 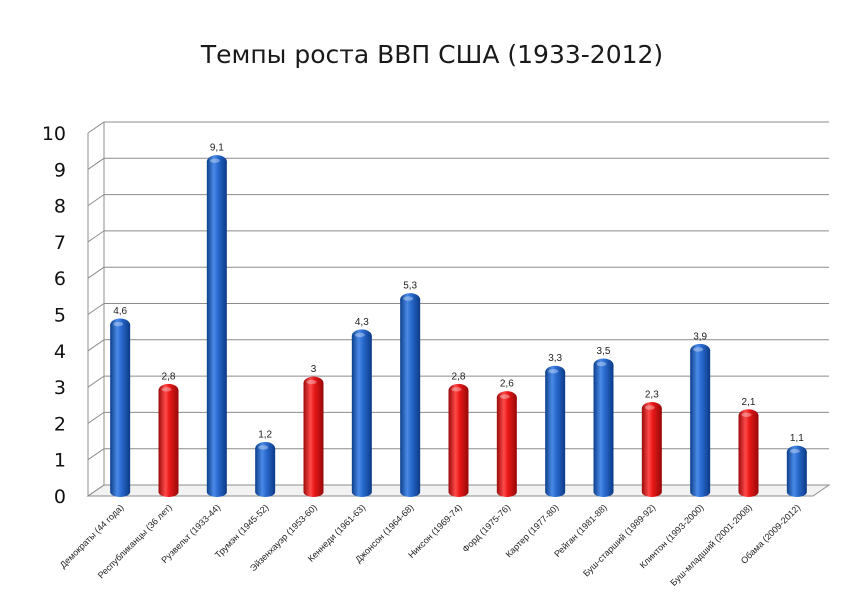 I want to click on y-tick-label: 2, so click(x=60, y=424).